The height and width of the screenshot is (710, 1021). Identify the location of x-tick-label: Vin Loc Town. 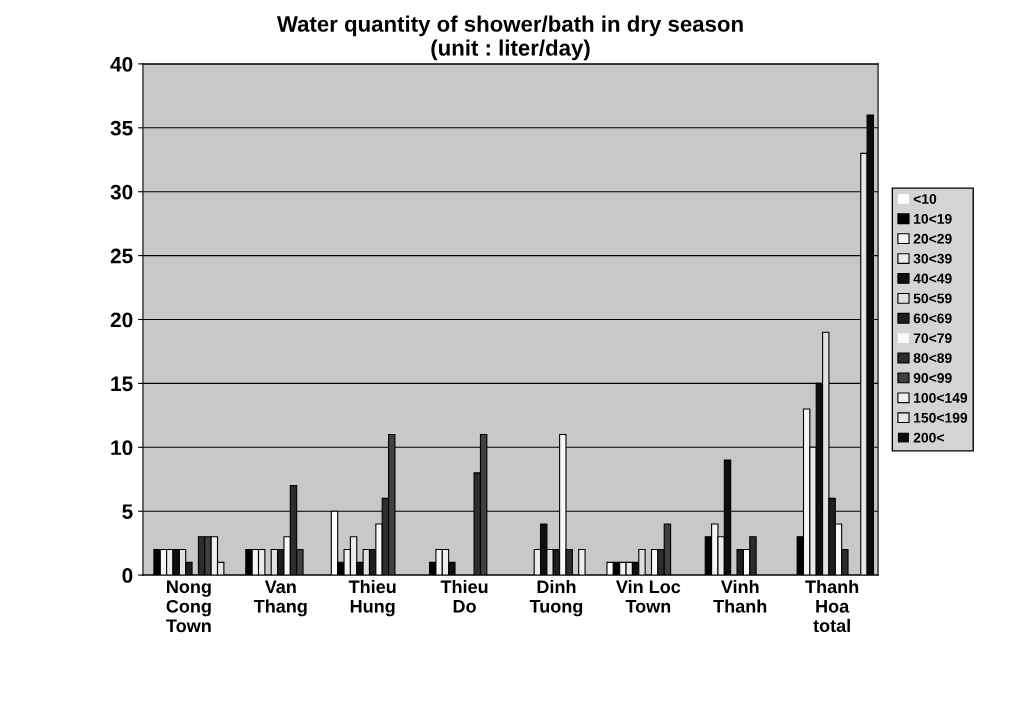
(648, 596).